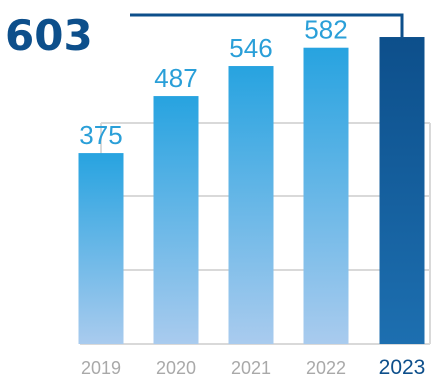  What do you see at coordinates (250, 48) in the screenshot?
I see `value-label-2021: 546` at bounding box center [250, 48].